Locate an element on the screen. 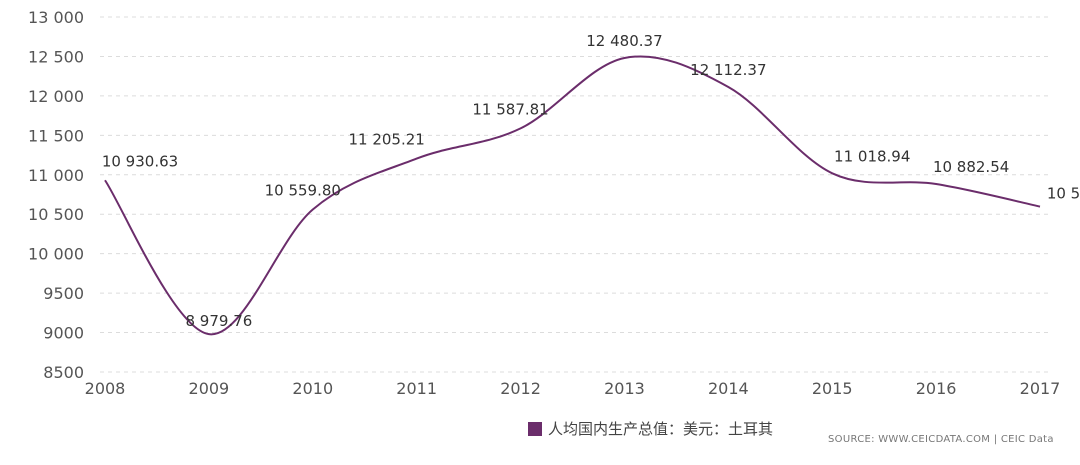 This screenshot has height=465, width=1080. data-label: 10 596.61 is located at coordinates (1063, 194).